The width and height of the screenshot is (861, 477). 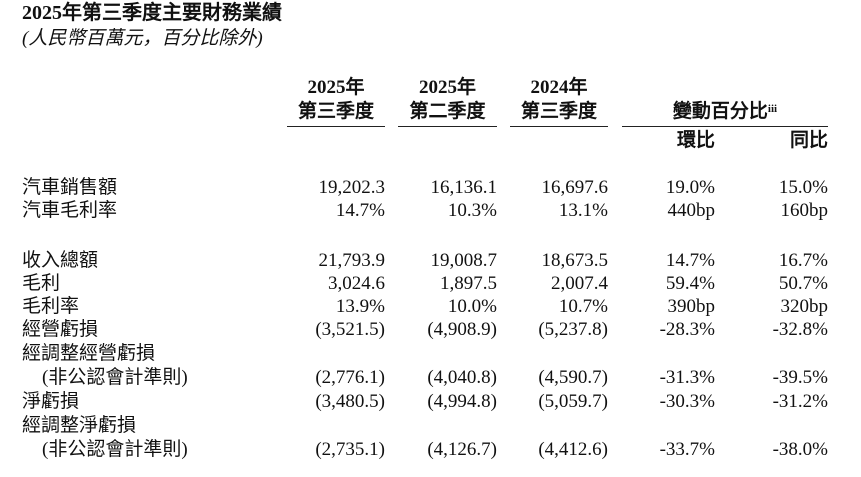 What do you see at coordinates (804, 210) in the screenshot?
I see `cell: 160bp` at bounding box center [804, 210].